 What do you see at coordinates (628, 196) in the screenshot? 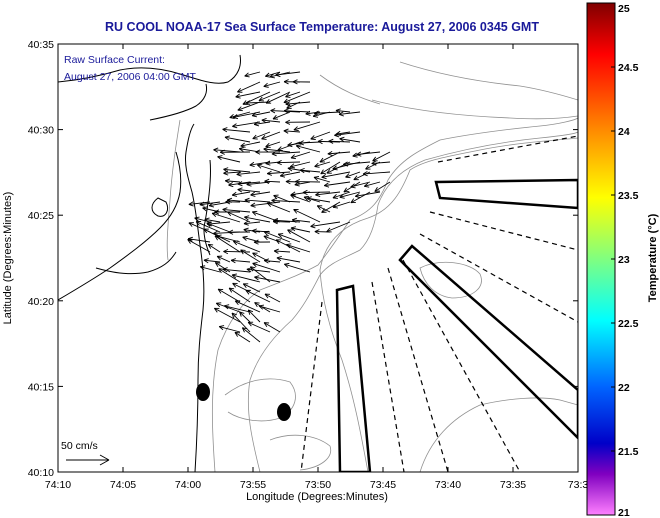
I see `colorbar-tick-label: 23.5` at bounding box center [628, 196].